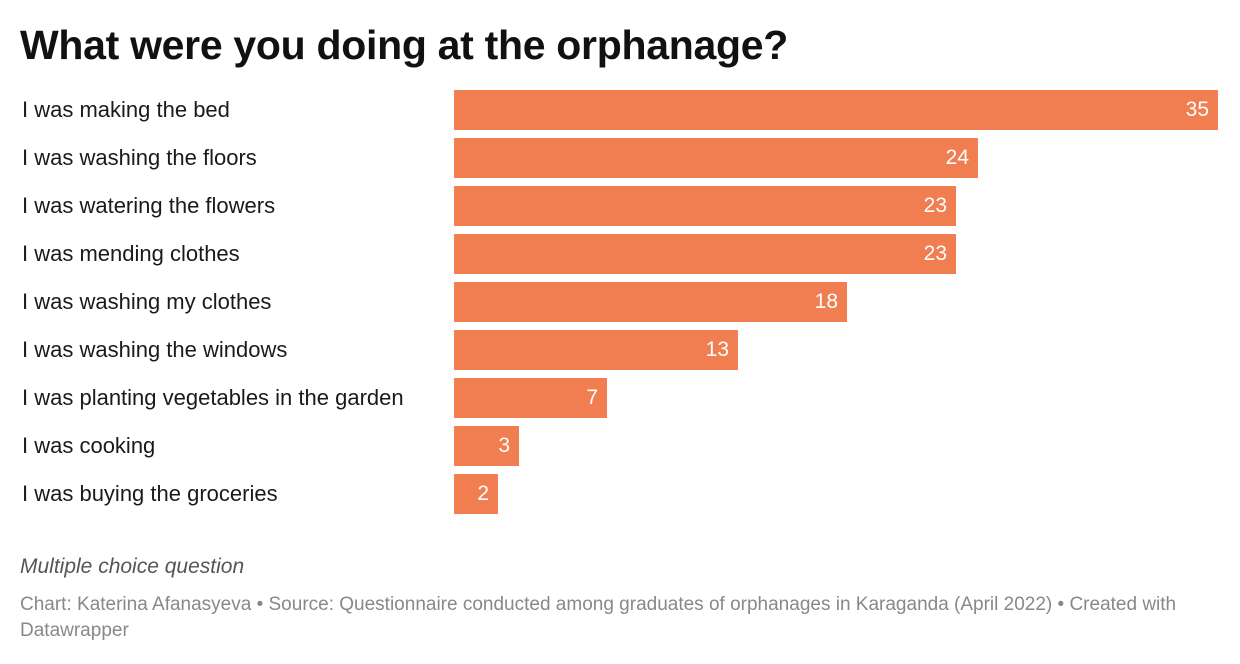  Describe the element at coordinates (147, 301) in the screenshot. I see `category-label: I was washing my clothes` at that location.